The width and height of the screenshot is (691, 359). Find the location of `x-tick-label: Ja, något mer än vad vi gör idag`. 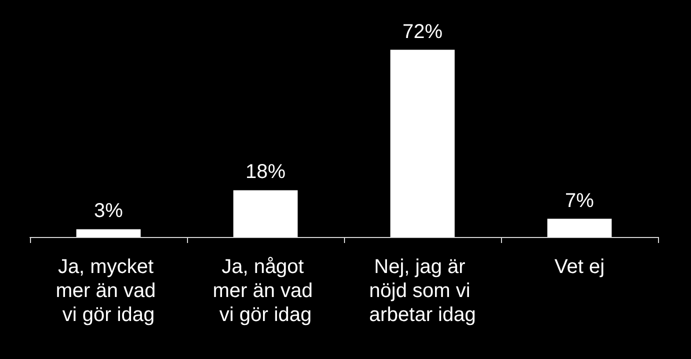

x-tick-label: Ja, något mer än vad vi gör idag is located at coordinates (265, 291).